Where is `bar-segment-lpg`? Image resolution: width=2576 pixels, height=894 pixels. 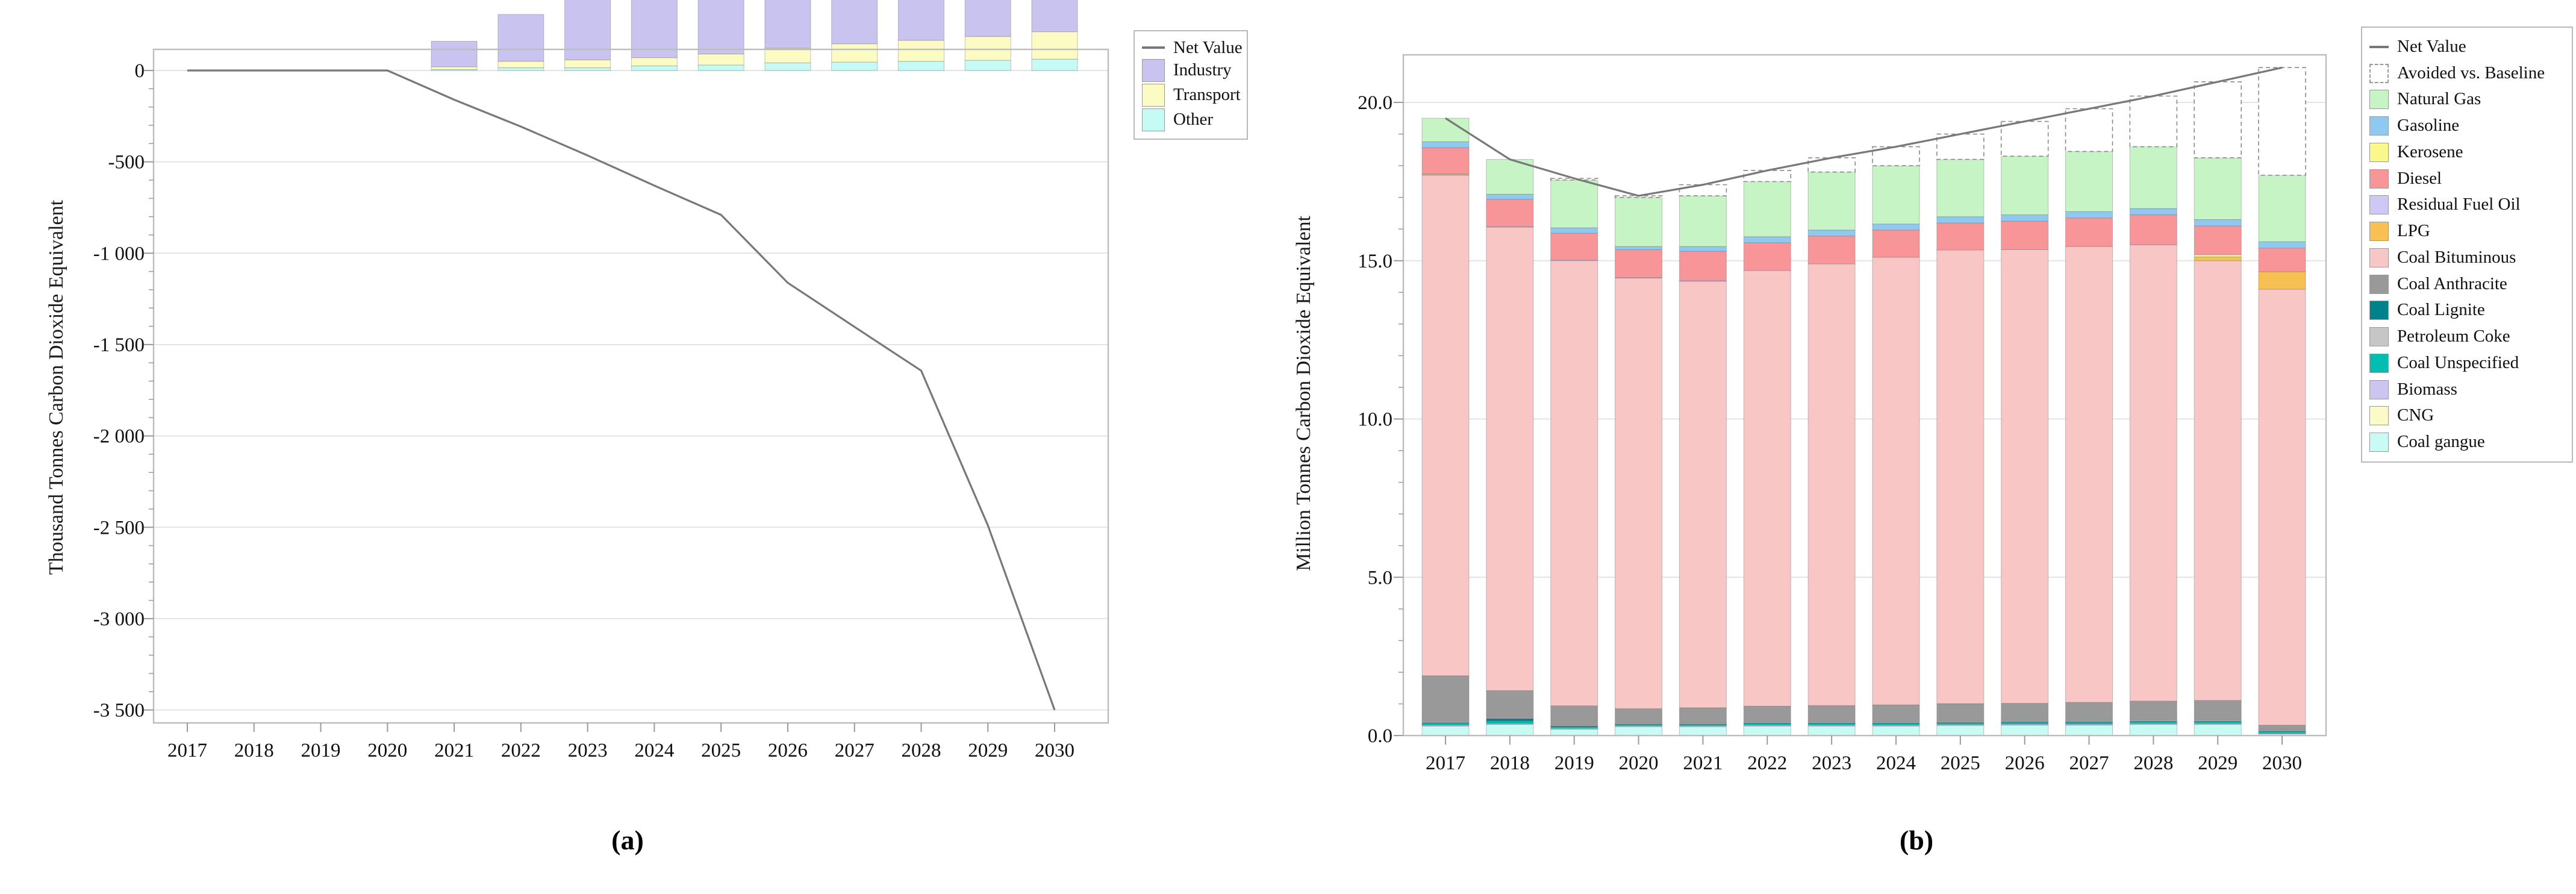 bar-segment-lpg is located at coordinates (2218, 258).